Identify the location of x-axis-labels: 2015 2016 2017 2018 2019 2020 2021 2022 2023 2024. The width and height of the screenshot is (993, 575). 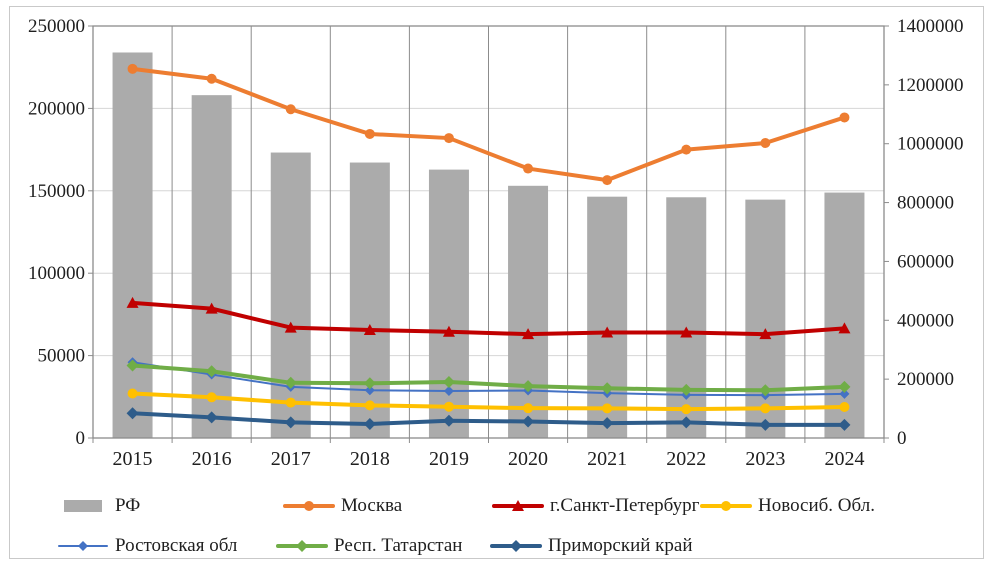
(489, 459).